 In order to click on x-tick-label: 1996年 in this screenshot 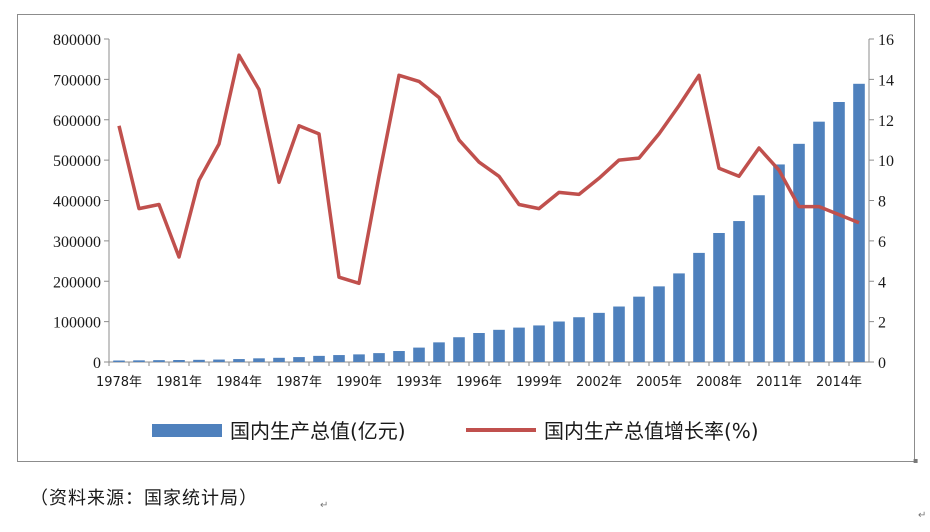, I will do `click(479, 382)`.